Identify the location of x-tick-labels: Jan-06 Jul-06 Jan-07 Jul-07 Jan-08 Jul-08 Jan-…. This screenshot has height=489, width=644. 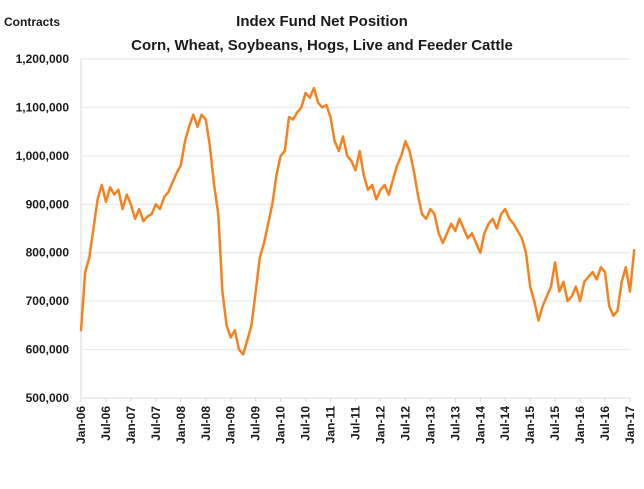
(355, 421).